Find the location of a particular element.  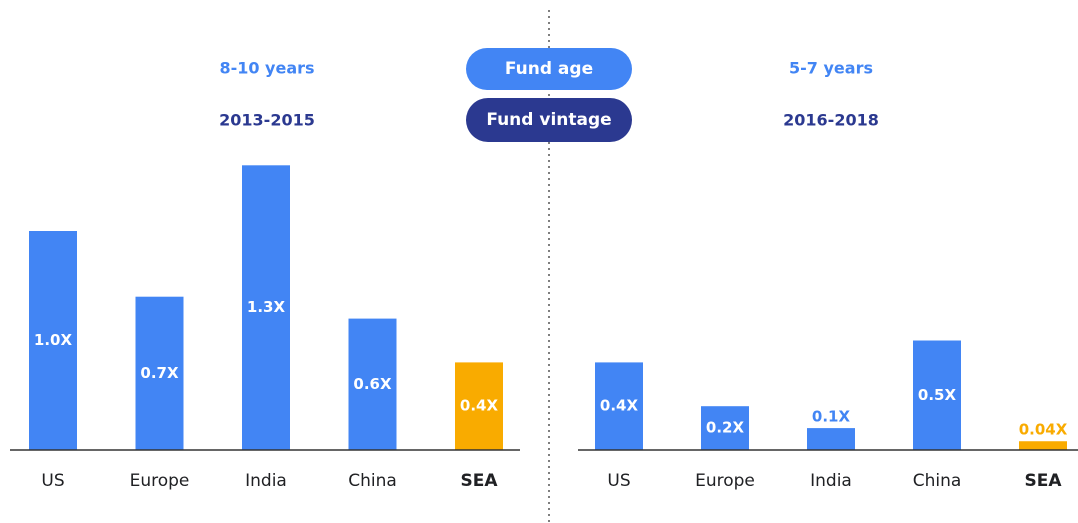

value-label: 1.0X is located at coordinates (53, 340).